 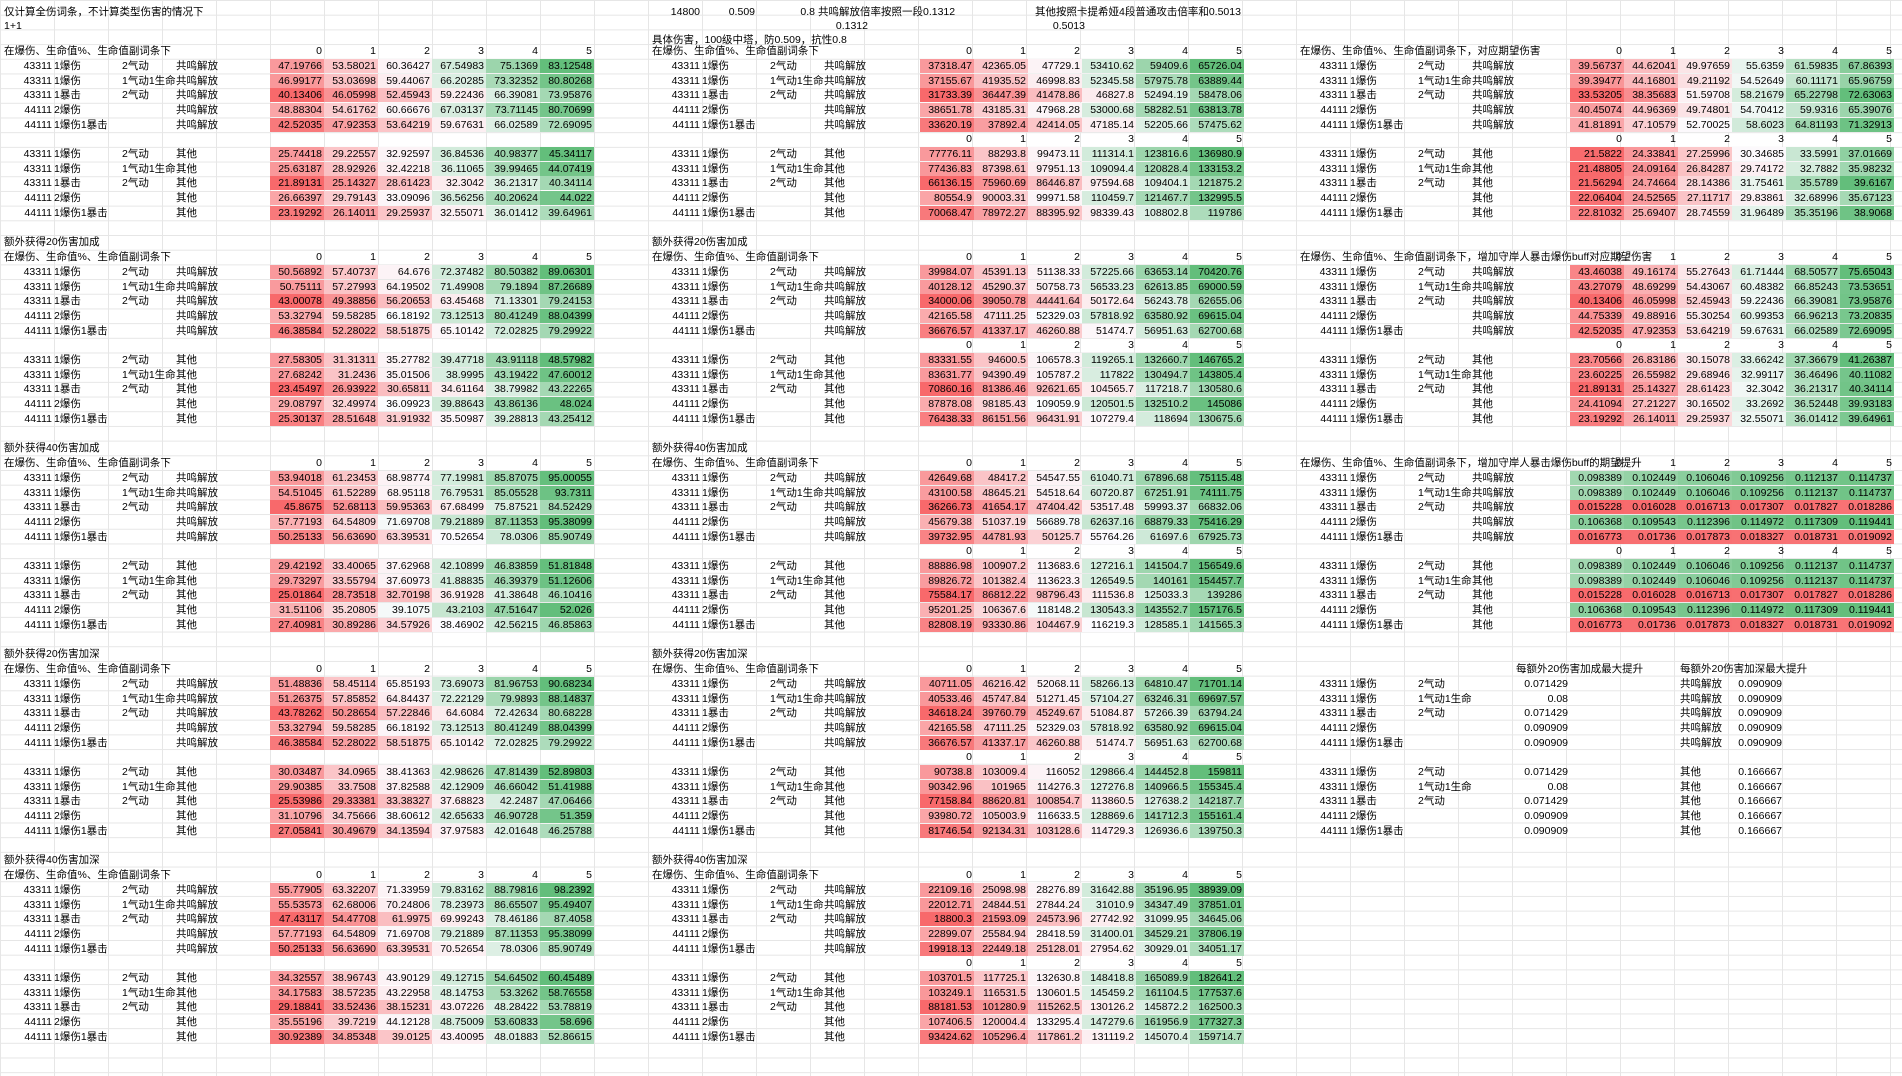 I want to click on data-cell: 53.03698, so click(x=351, y=80).